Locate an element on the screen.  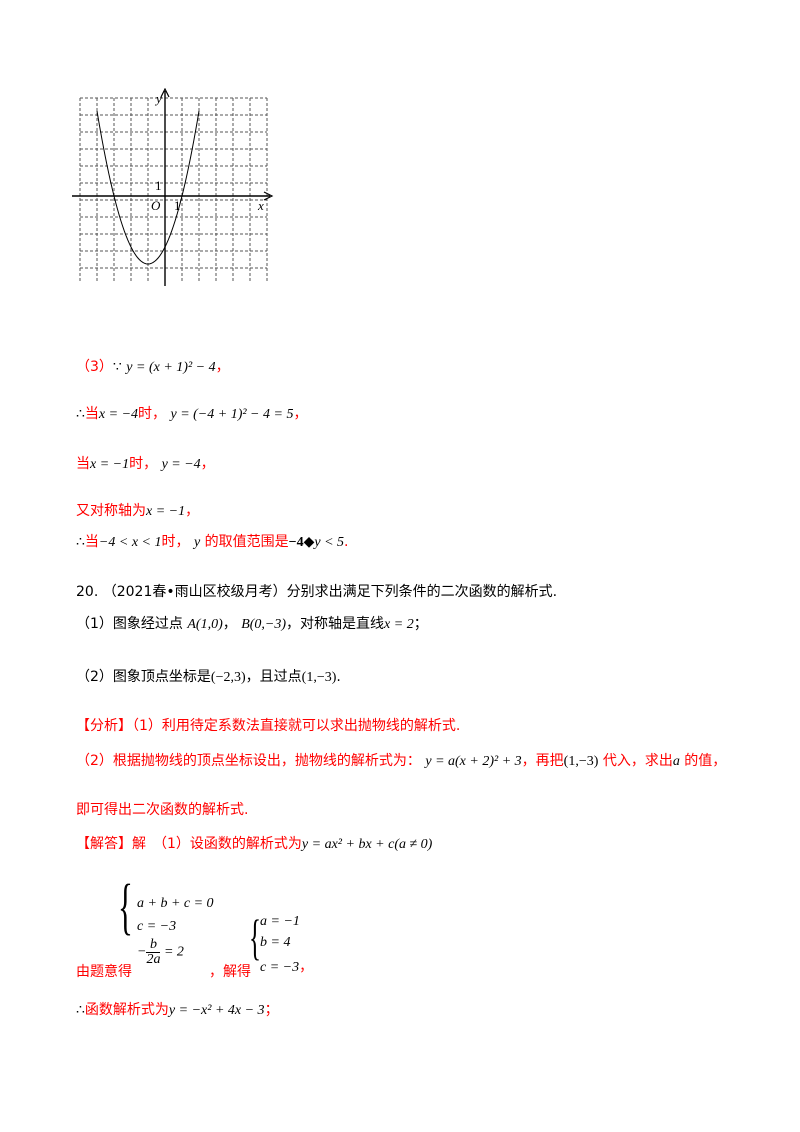
x-tick-label: 1 is located at coordinates (177, 205).